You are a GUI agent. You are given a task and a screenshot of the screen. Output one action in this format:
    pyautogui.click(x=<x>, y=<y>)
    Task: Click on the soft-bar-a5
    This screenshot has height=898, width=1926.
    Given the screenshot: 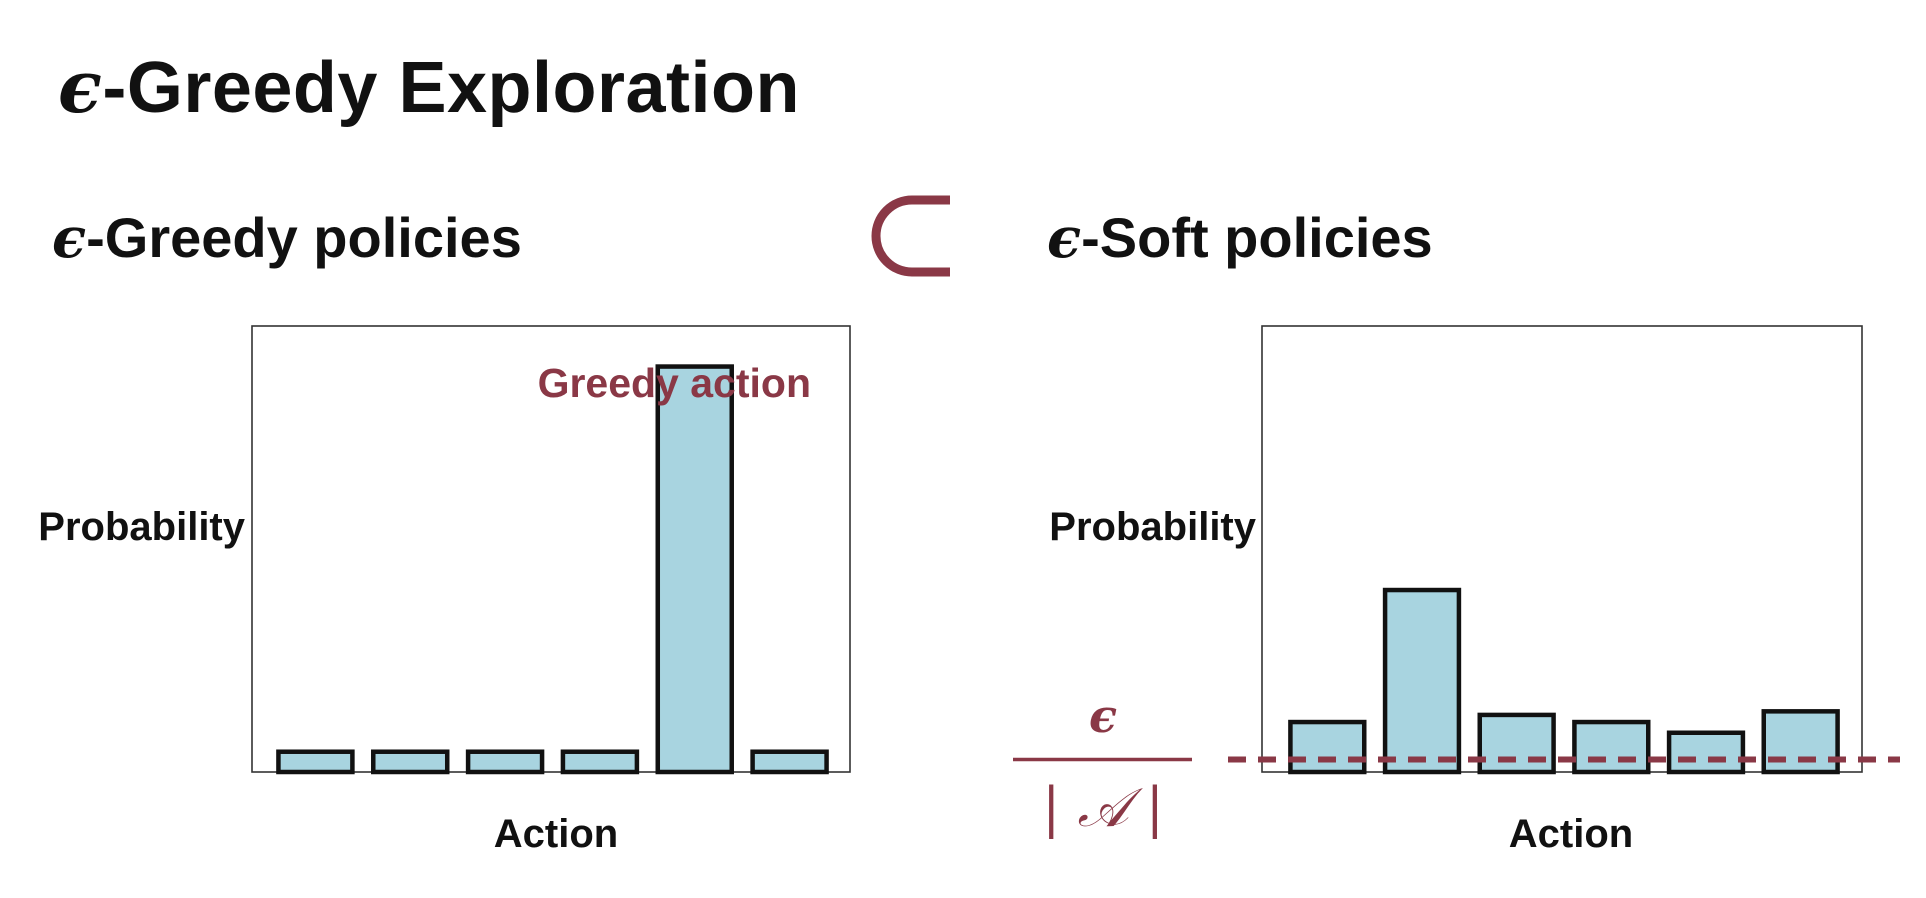 What is the action you would take?
    pyautogui.click(x=1706, y=752)
    